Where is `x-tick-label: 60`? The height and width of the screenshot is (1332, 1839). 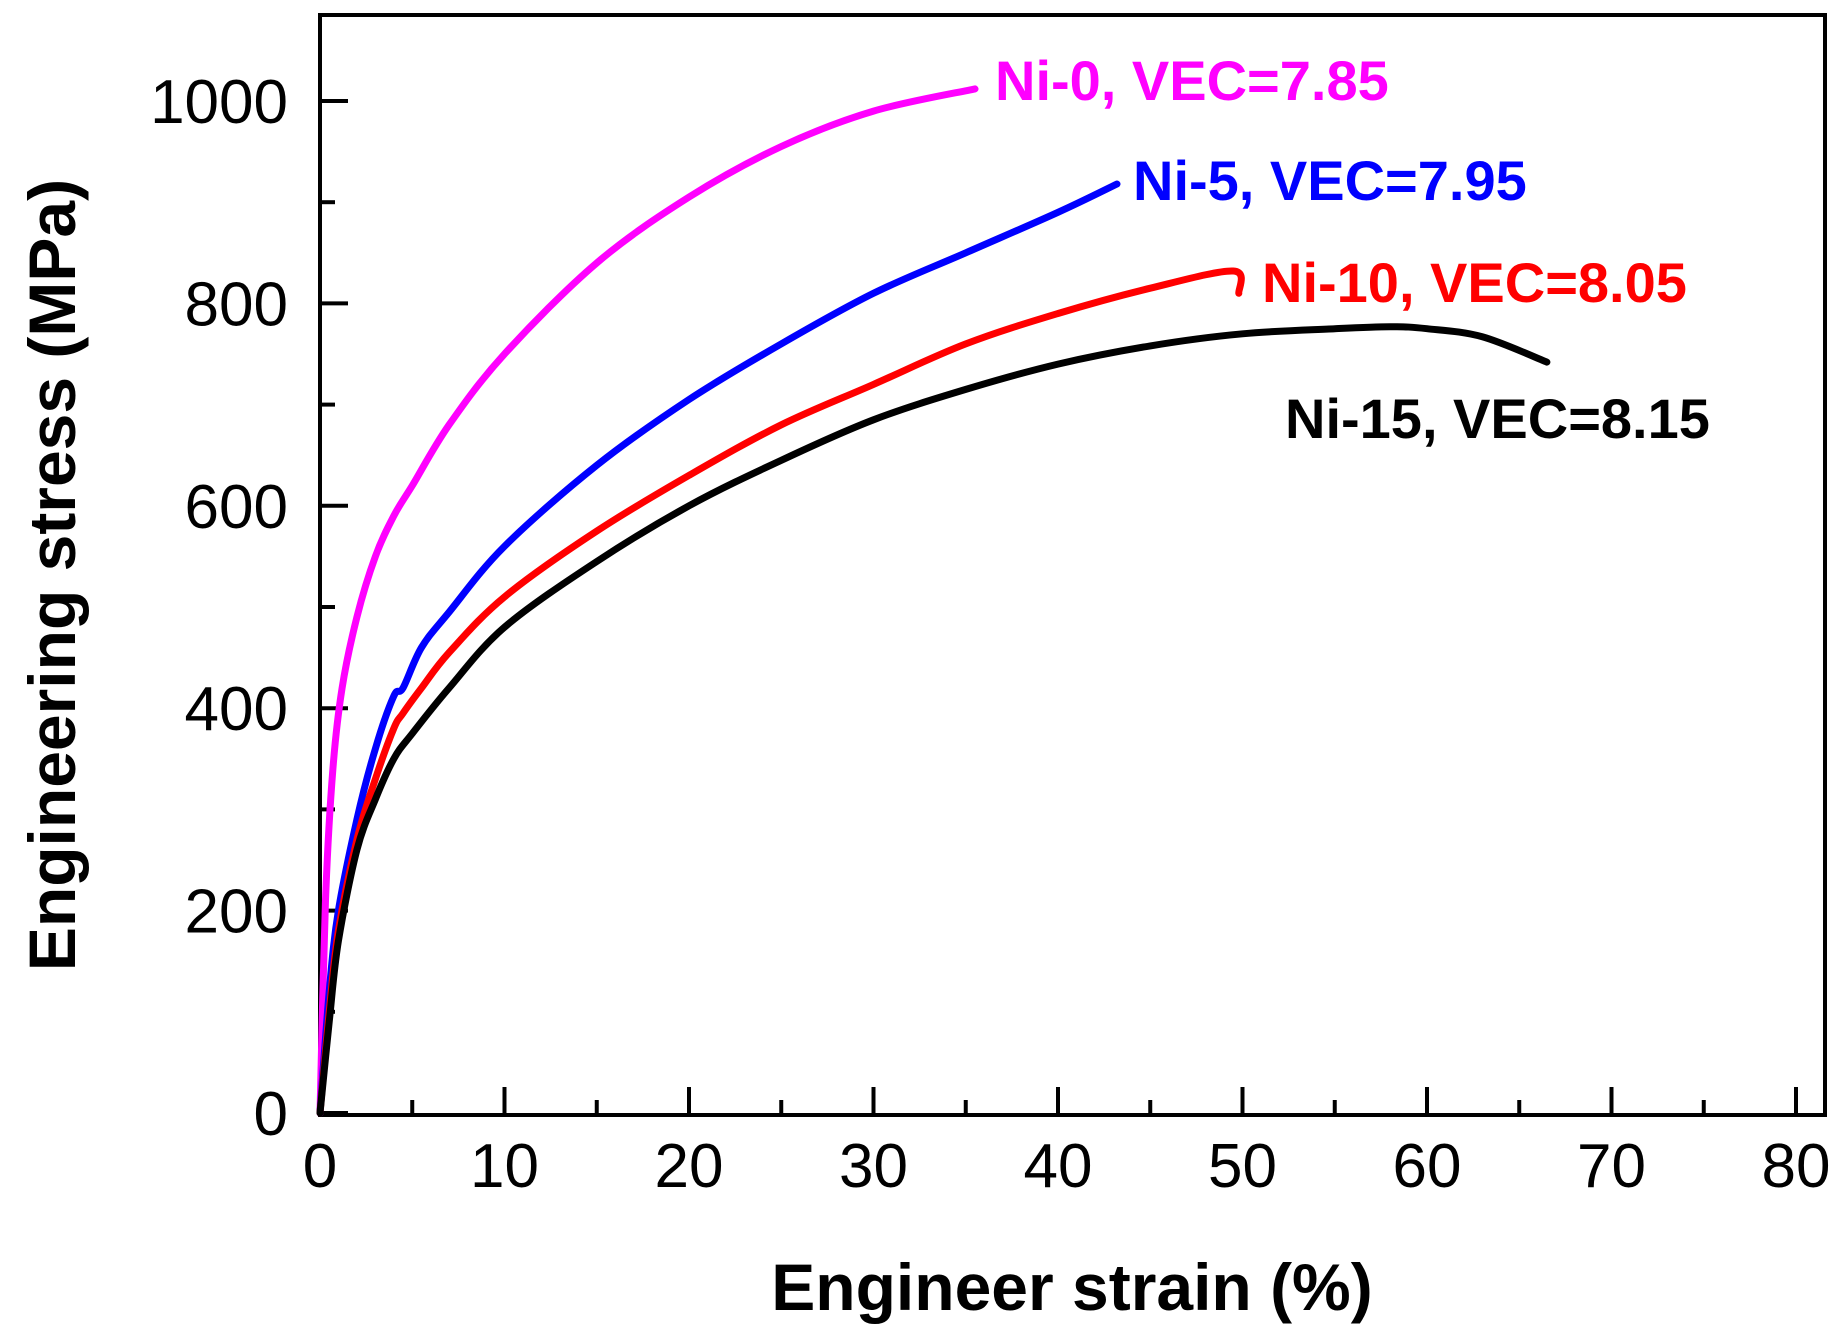
x-tick-label: 60 is located at coordinates (1427, 1166).